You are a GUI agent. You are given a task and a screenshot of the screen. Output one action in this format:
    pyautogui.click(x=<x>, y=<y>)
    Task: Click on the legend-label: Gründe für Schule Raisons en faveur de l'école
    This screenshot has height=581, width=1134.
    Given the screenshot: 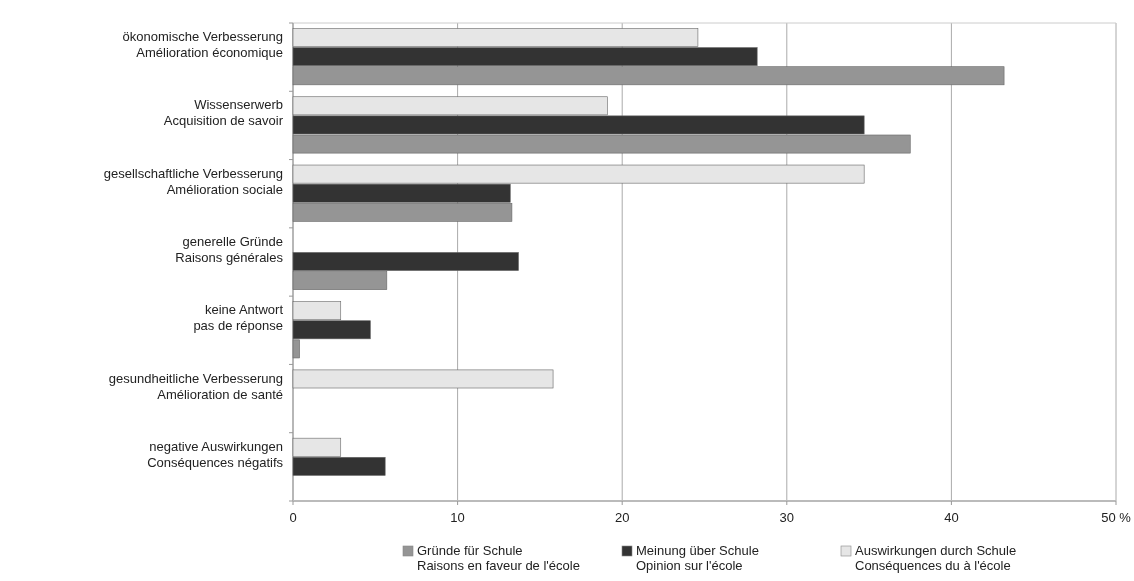 What is the action you would take?
    pyautogui.click(x=498, y=558)
    